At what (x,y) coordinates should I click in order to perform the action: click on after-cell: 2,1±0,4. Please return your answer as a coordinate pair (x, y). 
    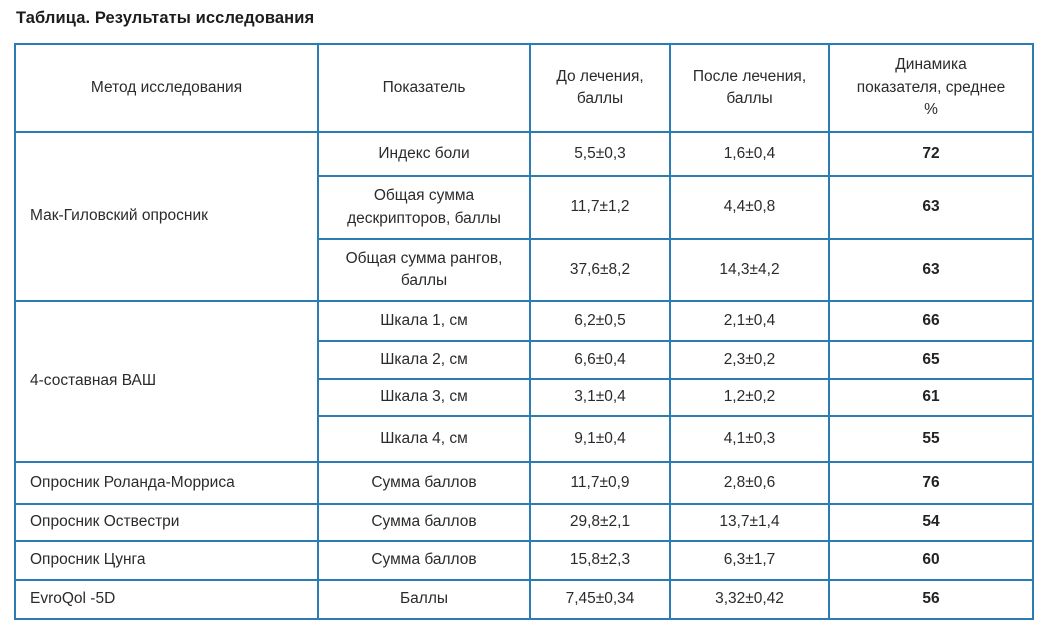
    Looking at the image, I should click on (749, 321).